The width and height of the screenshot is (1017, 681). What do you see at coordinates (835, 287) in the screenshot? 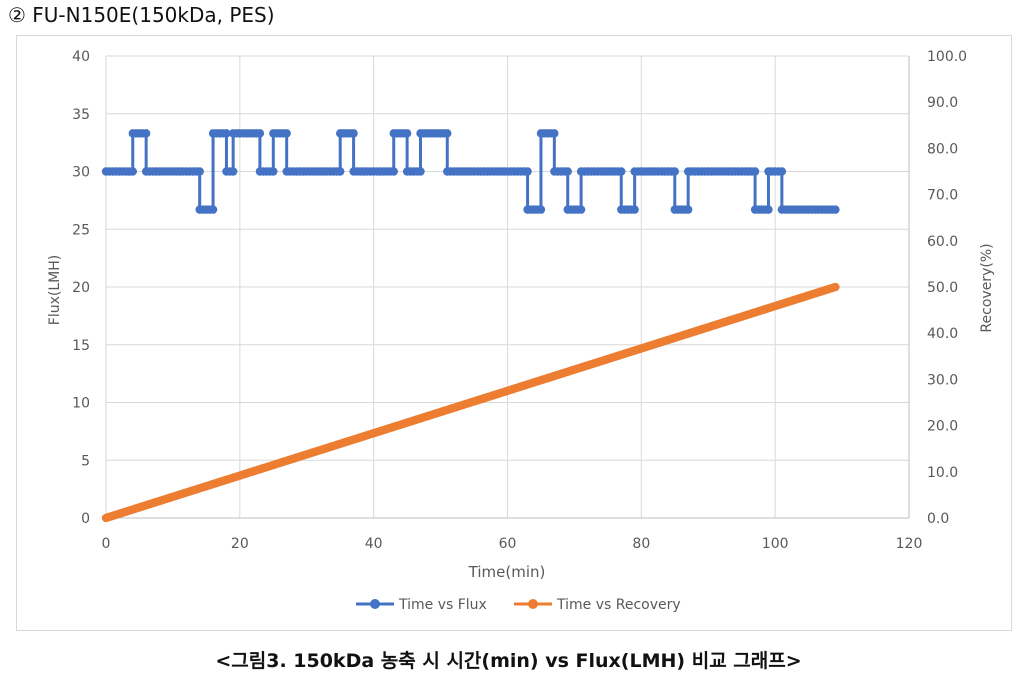
I see `recovery-point` at bounding box center [835, 287].